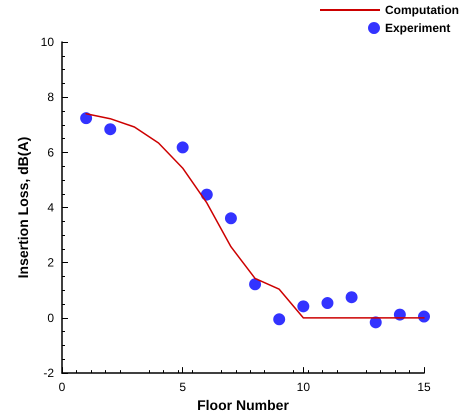 The image size is (466, 417). Describe the element at coordinates (22, 207) in the screenshot. I see `y-axis-title: Insertion Loss, dB(A)` at that location.